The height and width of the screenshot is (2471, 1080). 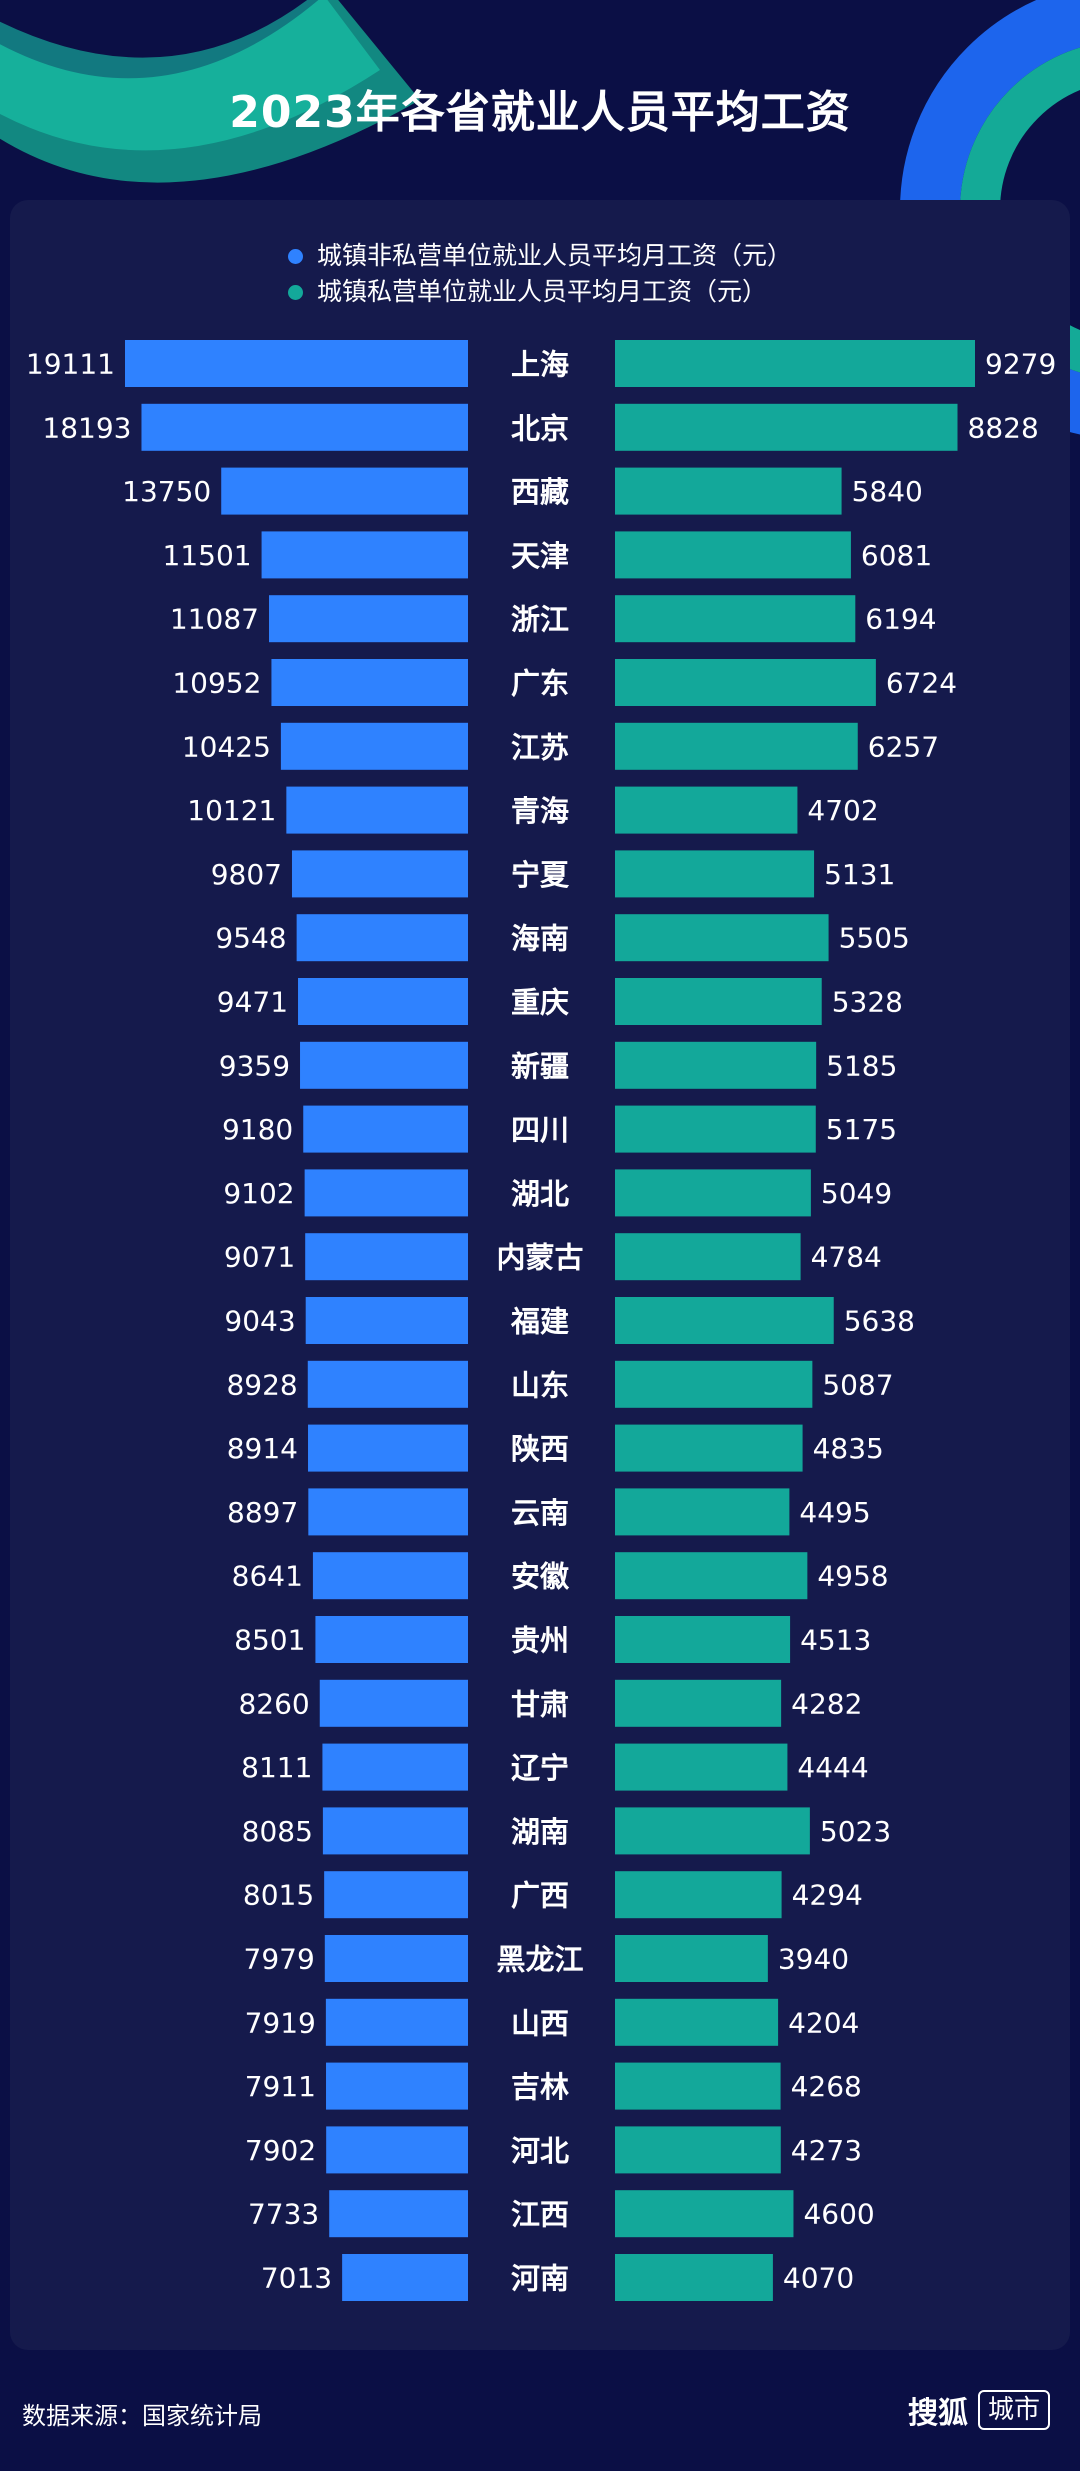 I want to click on value-label-private-12: 5175, so click(x=861, y=1129).